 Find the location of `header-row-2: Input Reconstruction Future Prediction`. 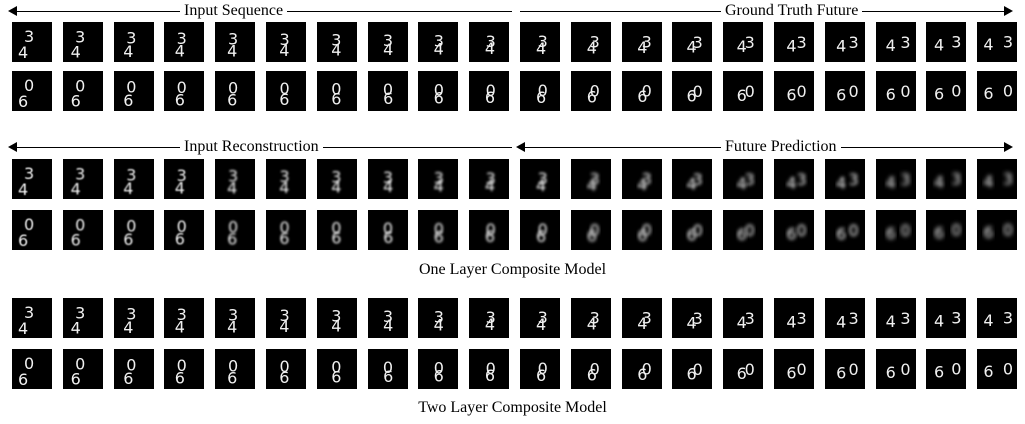

header-row-2: Input Reconstruction Future Prediction is located at coordinates (510, 147).